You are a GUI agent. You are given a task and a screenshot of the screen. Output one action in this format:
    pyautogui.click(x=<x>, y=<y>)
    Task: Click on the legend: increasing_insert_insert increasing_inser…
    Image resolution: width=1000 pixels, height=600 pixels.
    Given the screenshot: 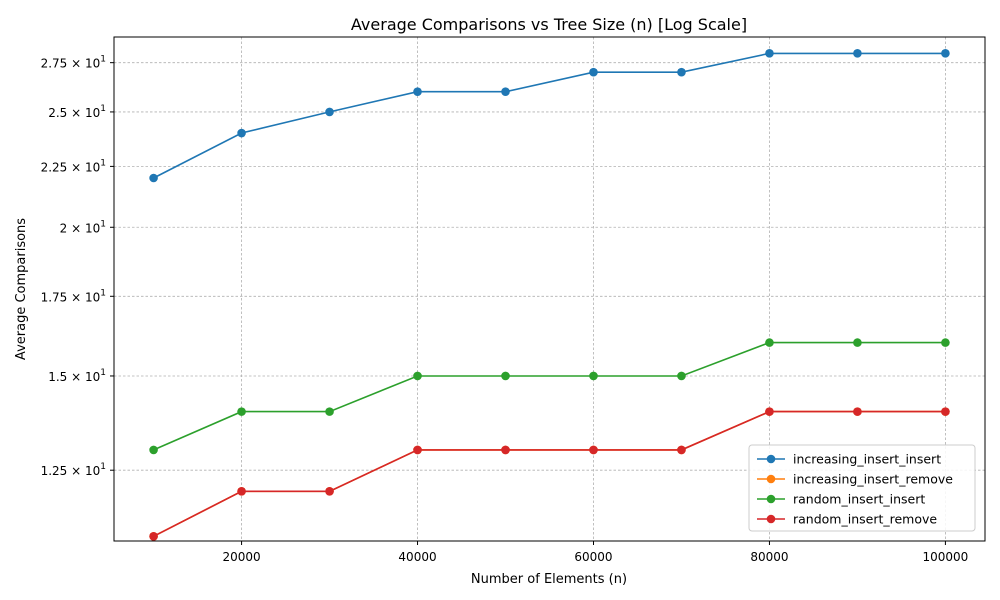 What is the action you would take?
    pyautogui.click(x=862, y=488)
    